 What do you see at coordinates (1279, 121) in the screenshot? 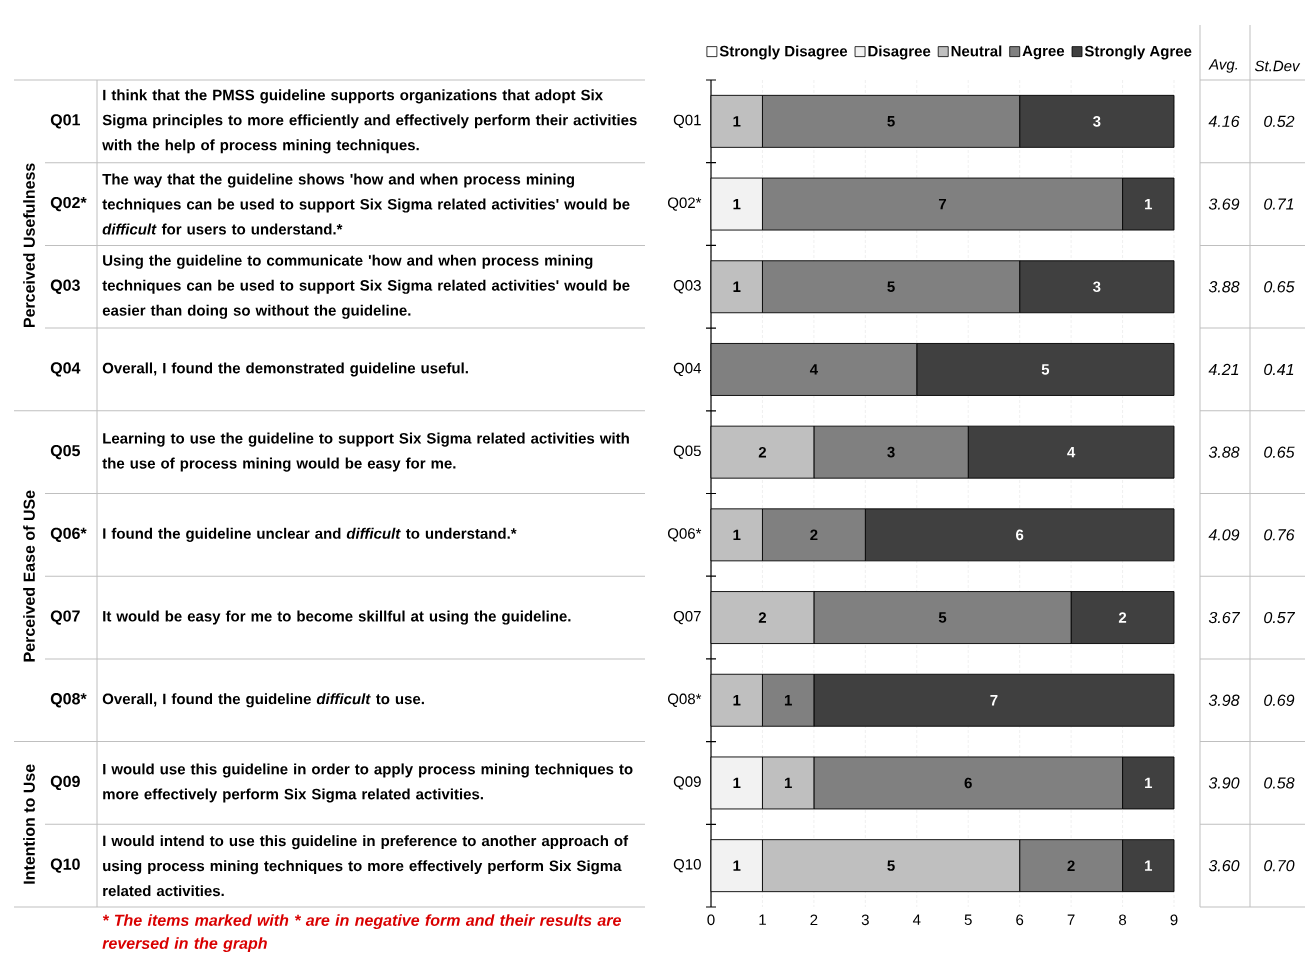
I see `text: 0.52` at bounding box center [1279, 121].